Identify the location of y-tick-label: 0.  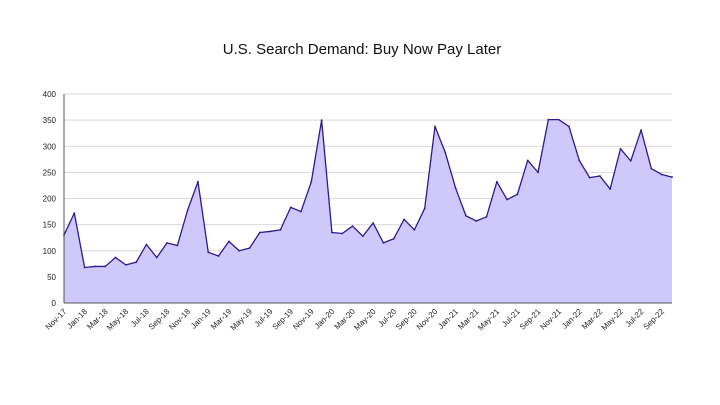
(54, 303).